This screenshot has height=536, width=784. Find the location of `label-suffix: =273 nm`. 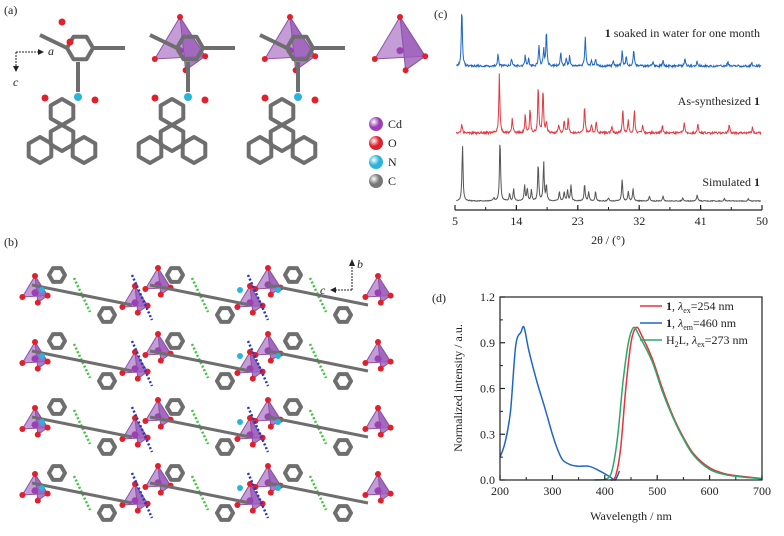

label-suffix: =273 nm is located at coordinates (727, 340).